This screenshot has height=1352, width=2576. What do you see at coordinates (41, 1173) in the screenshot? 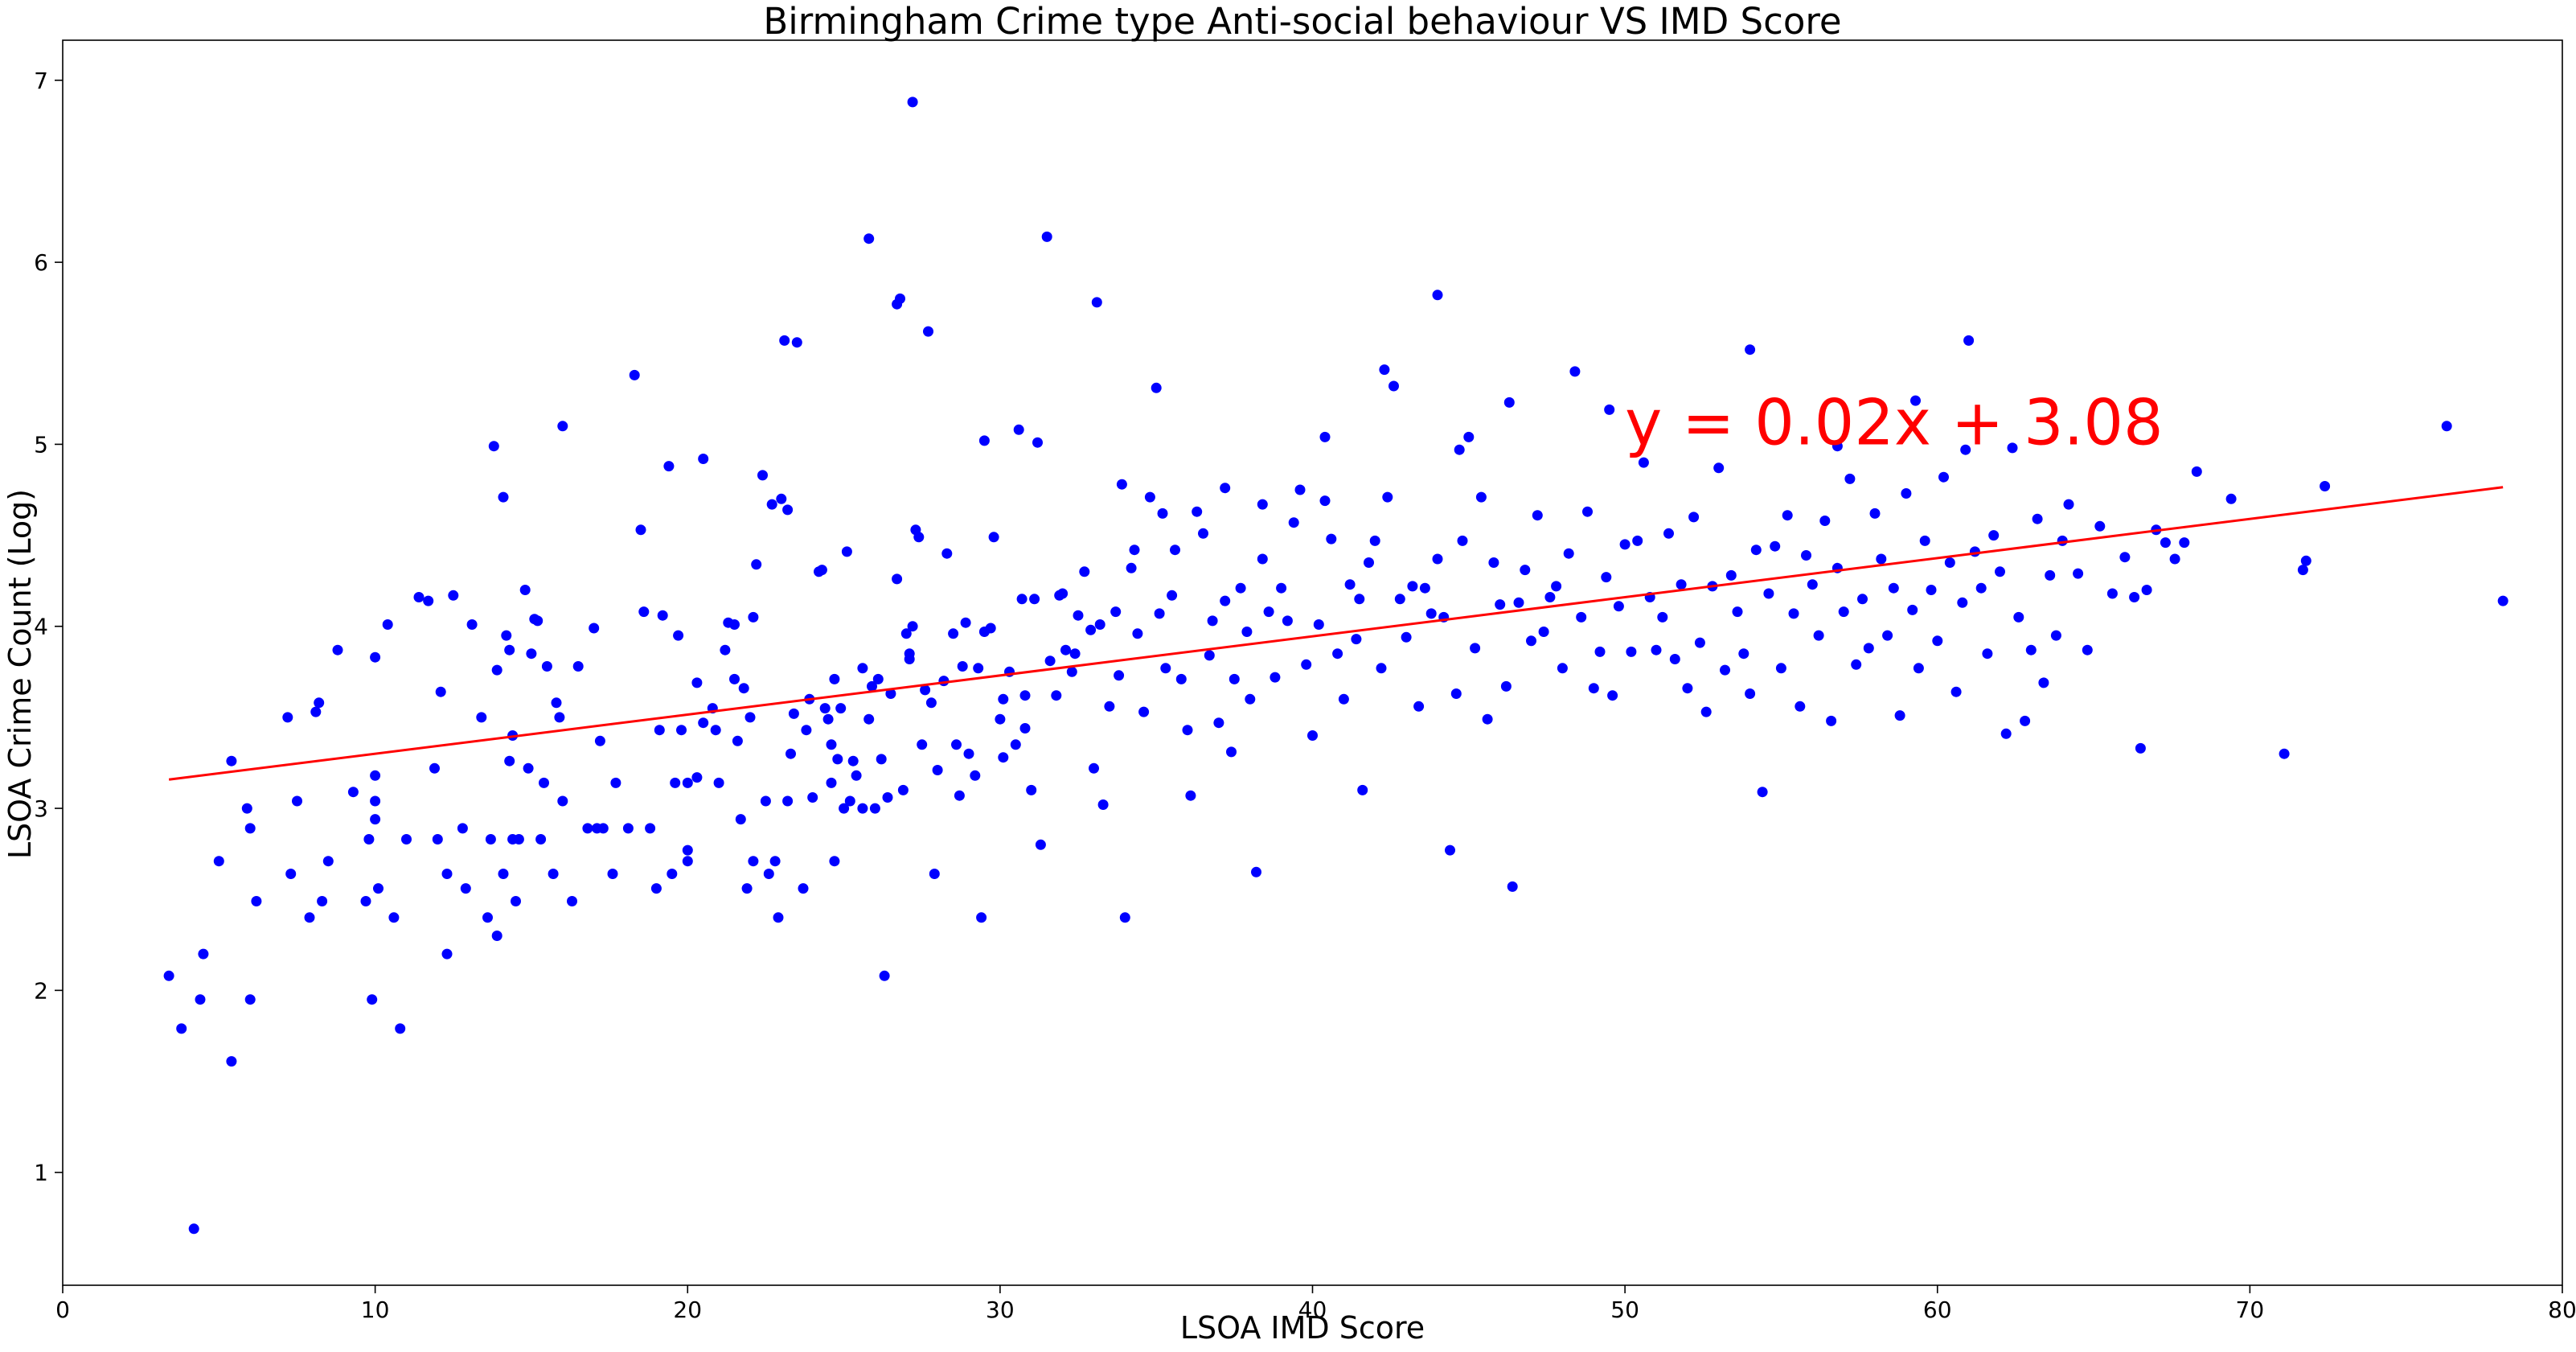
I see `y-tick-label: 1` at bounding box center [41, 1173].